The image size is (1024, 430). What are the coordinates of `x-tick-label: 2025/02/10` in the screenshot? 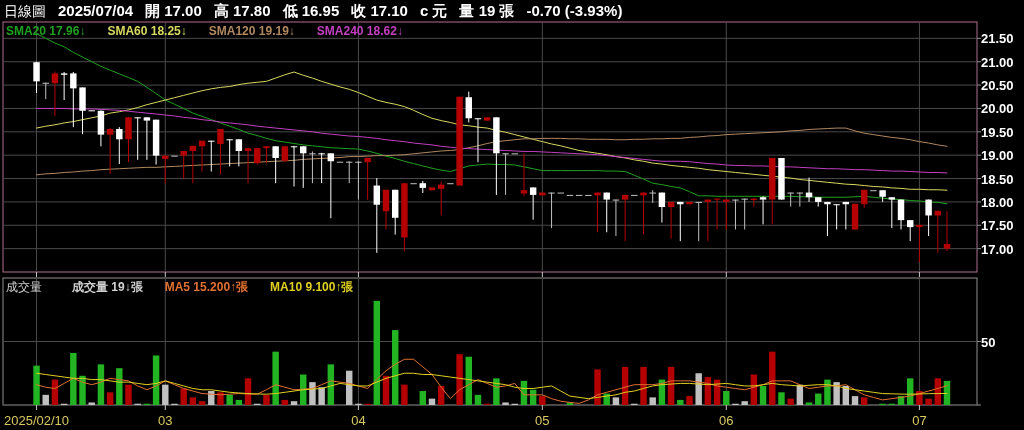 It's located at (37, 420).